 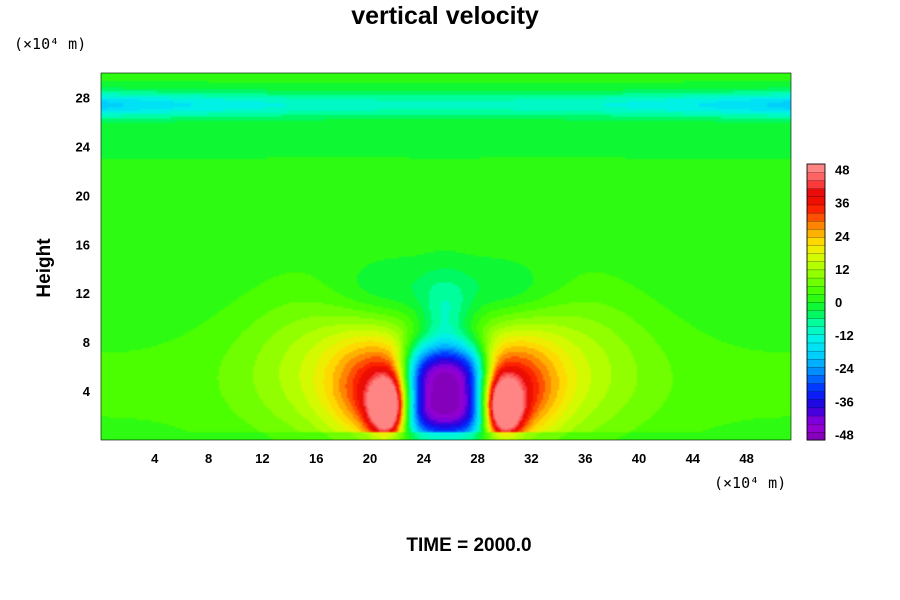 What do you see at coordinates (87, 391) in the screenshot?
I see `y-tick-label: 4` at bounding box center [87, 391].